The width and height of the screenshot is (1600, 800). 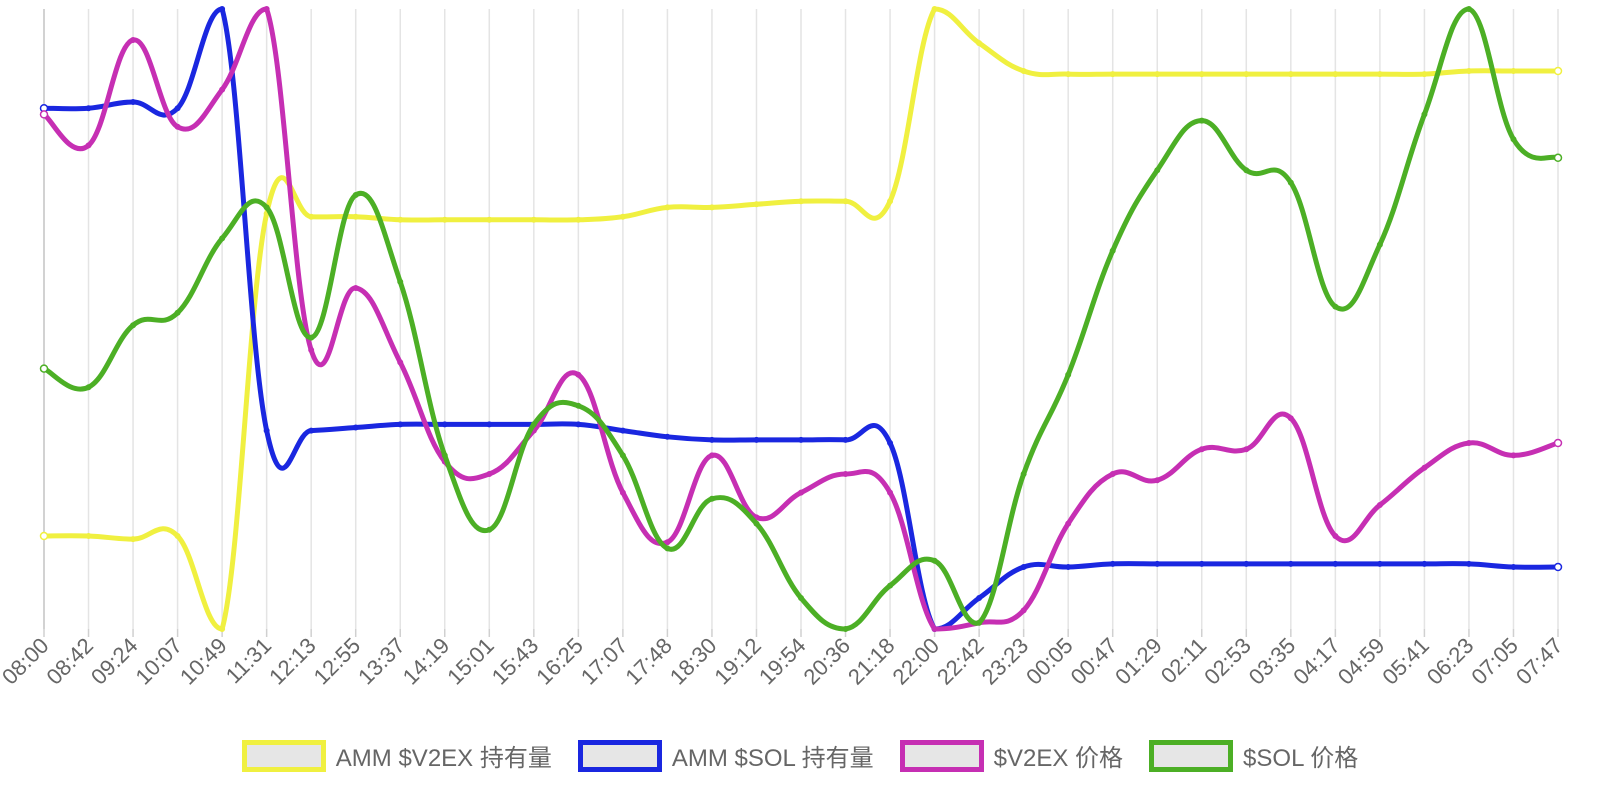 What do you see at coordinates (1227, 661) in the screenshot?
I see `x-tick-label: 02:53` at bounding box center [1227, 661].